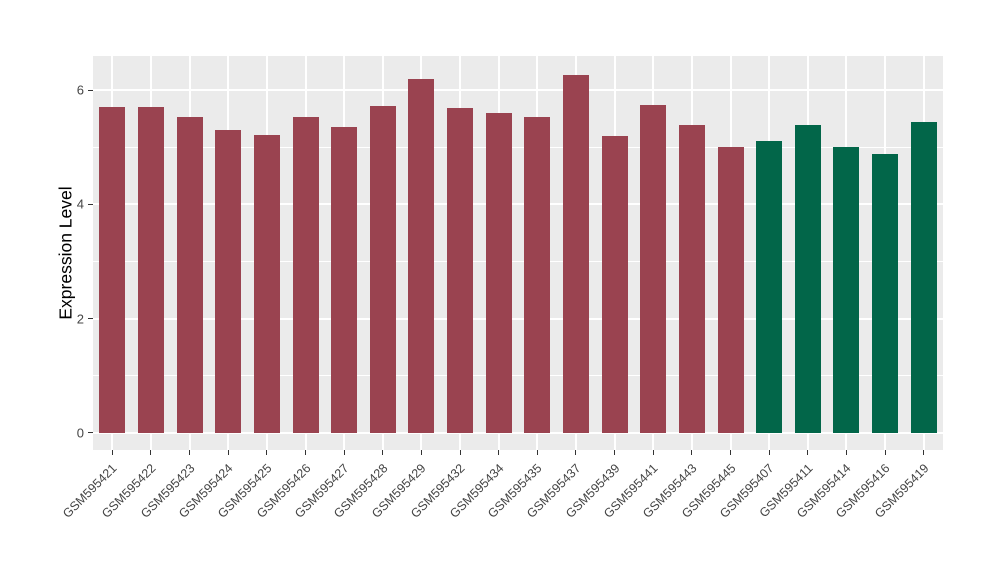 This screenshot has height=580, width=1000. What do you see at coordinates (189, 275) in the screenshot?
I see `bar-GSM595423` at bounding box center [189, 275].